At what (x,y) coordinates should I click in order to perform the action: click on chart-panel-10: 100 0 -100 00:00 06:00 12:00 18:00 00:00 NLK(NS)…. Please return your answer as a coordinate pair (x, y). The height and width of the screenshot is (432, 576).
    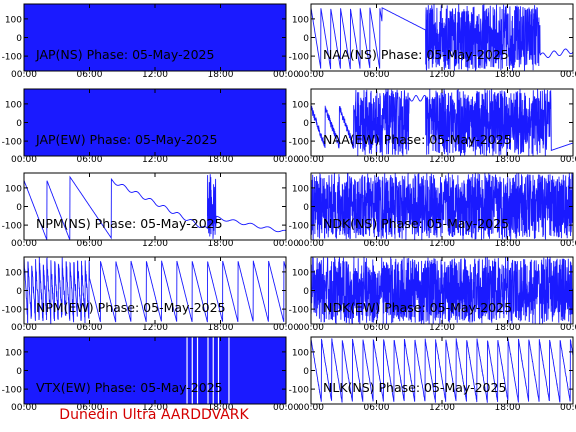
    Looking at the image, I should click on (432, 374).